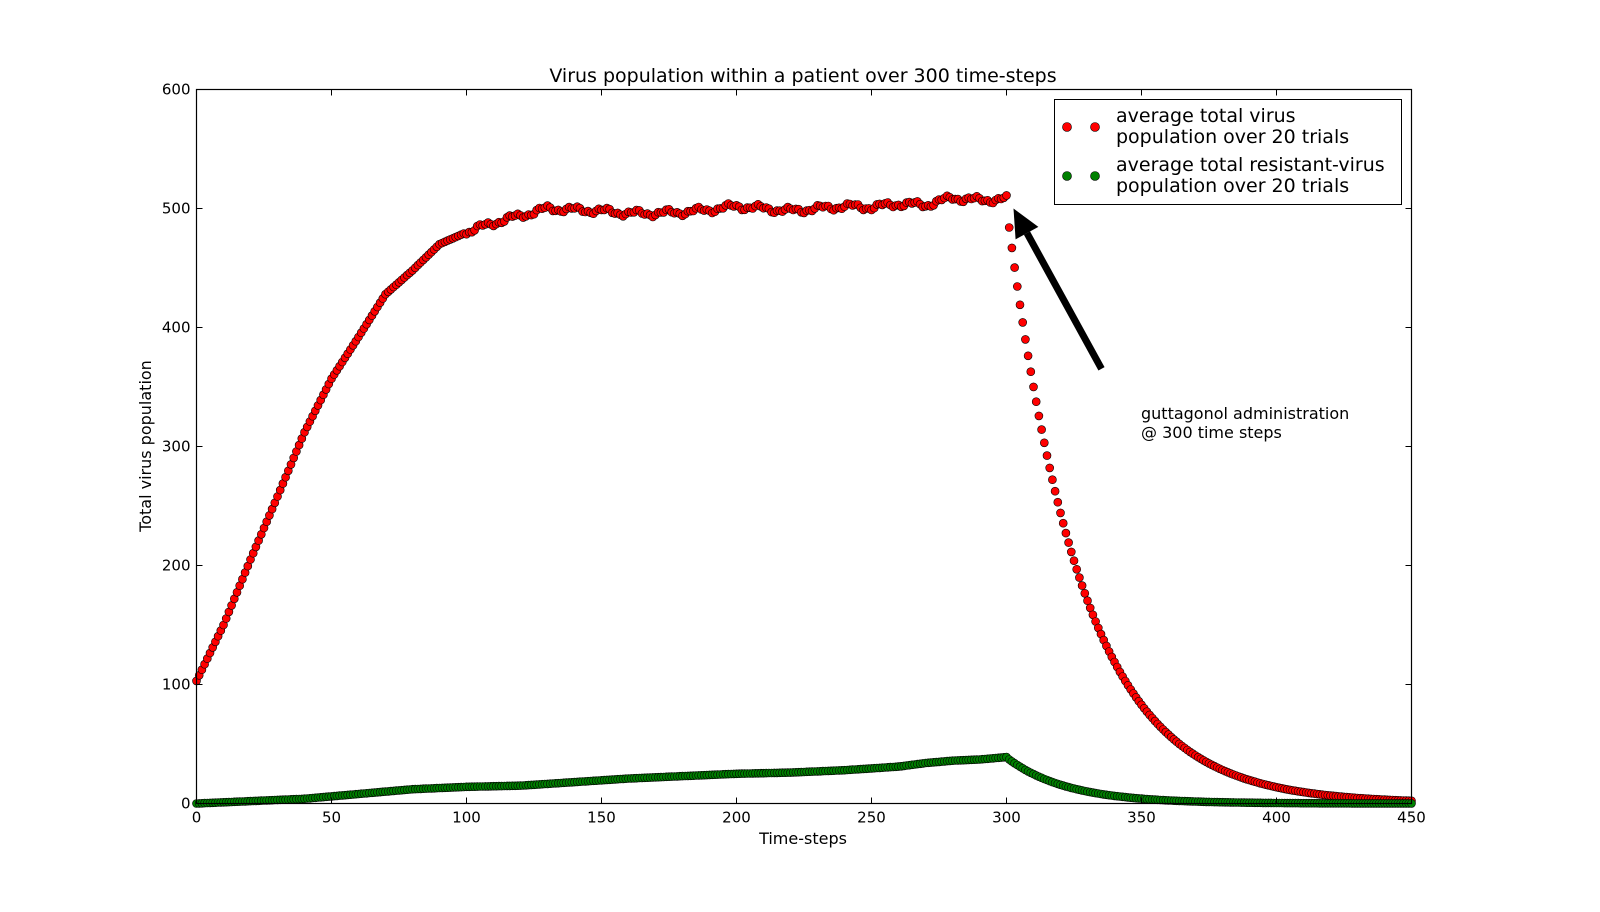 The height and width of the screenshot is (912, 1600). Describe the element at coordinates (176, 209) in the screenshot. I see `y-tick-label: 500` at that location.